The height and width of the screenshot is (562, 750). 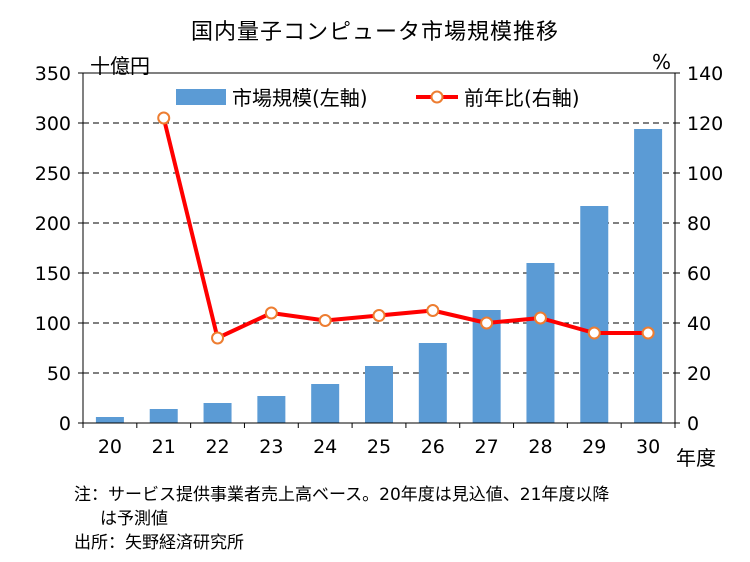 I want to click on left-tick-label: 100, so click(x=53, y=324).